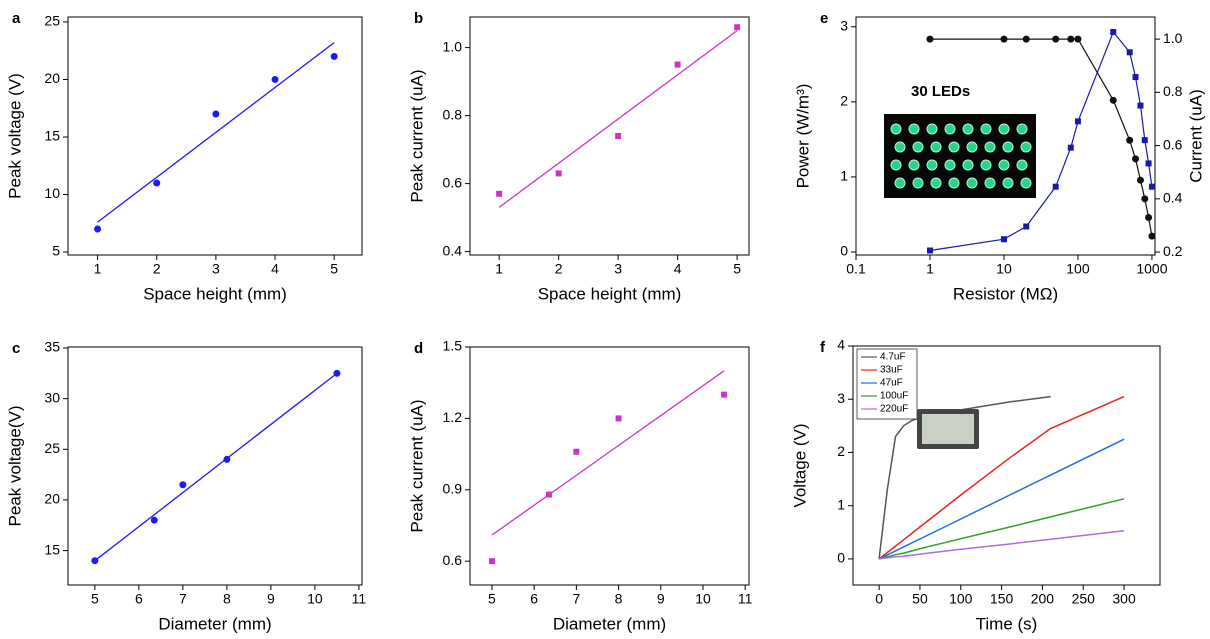  Describe the element at coordinates (894, 409) in the screenshot. I see `legend-label: 220uF` at that location.